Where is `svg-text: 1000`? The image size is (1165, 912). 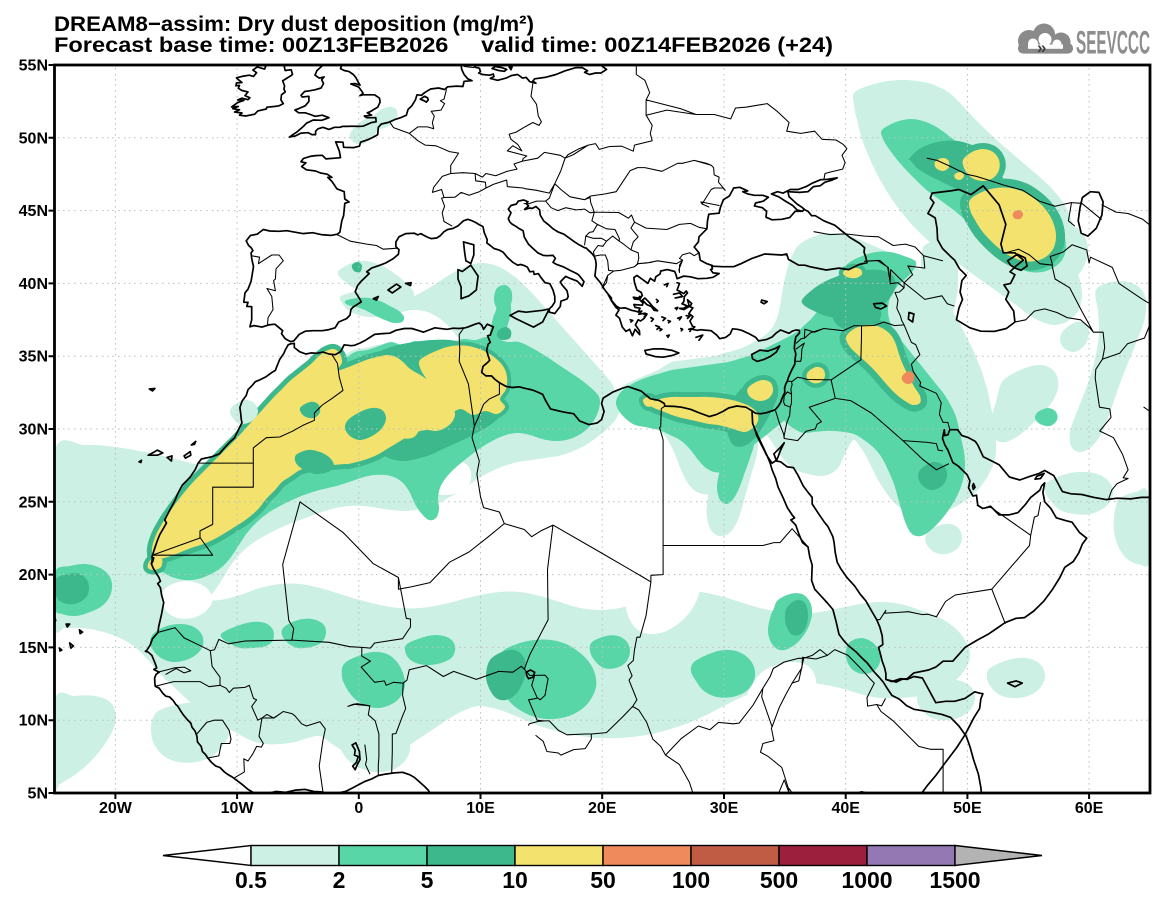
svg-text: 1000 is located at coordinates (866, 880).